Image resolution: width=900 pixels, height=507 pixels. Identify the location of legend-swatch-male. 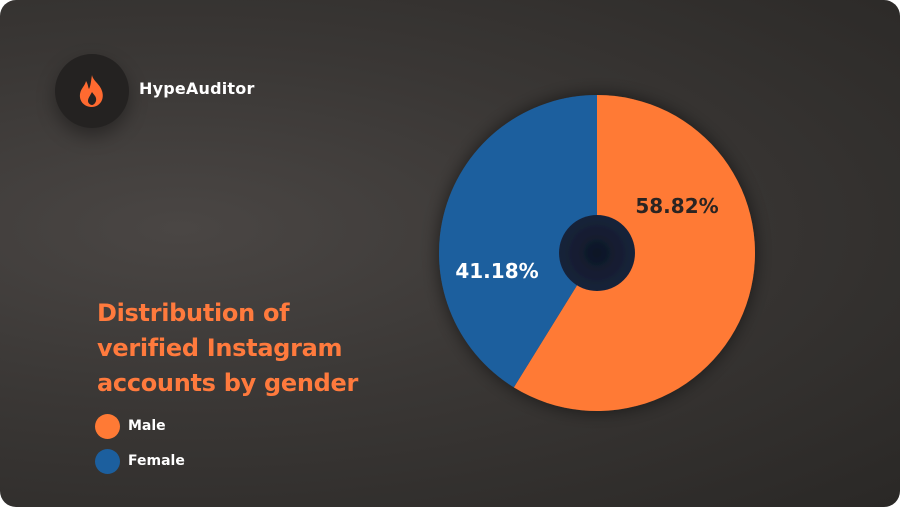
(107, 426).